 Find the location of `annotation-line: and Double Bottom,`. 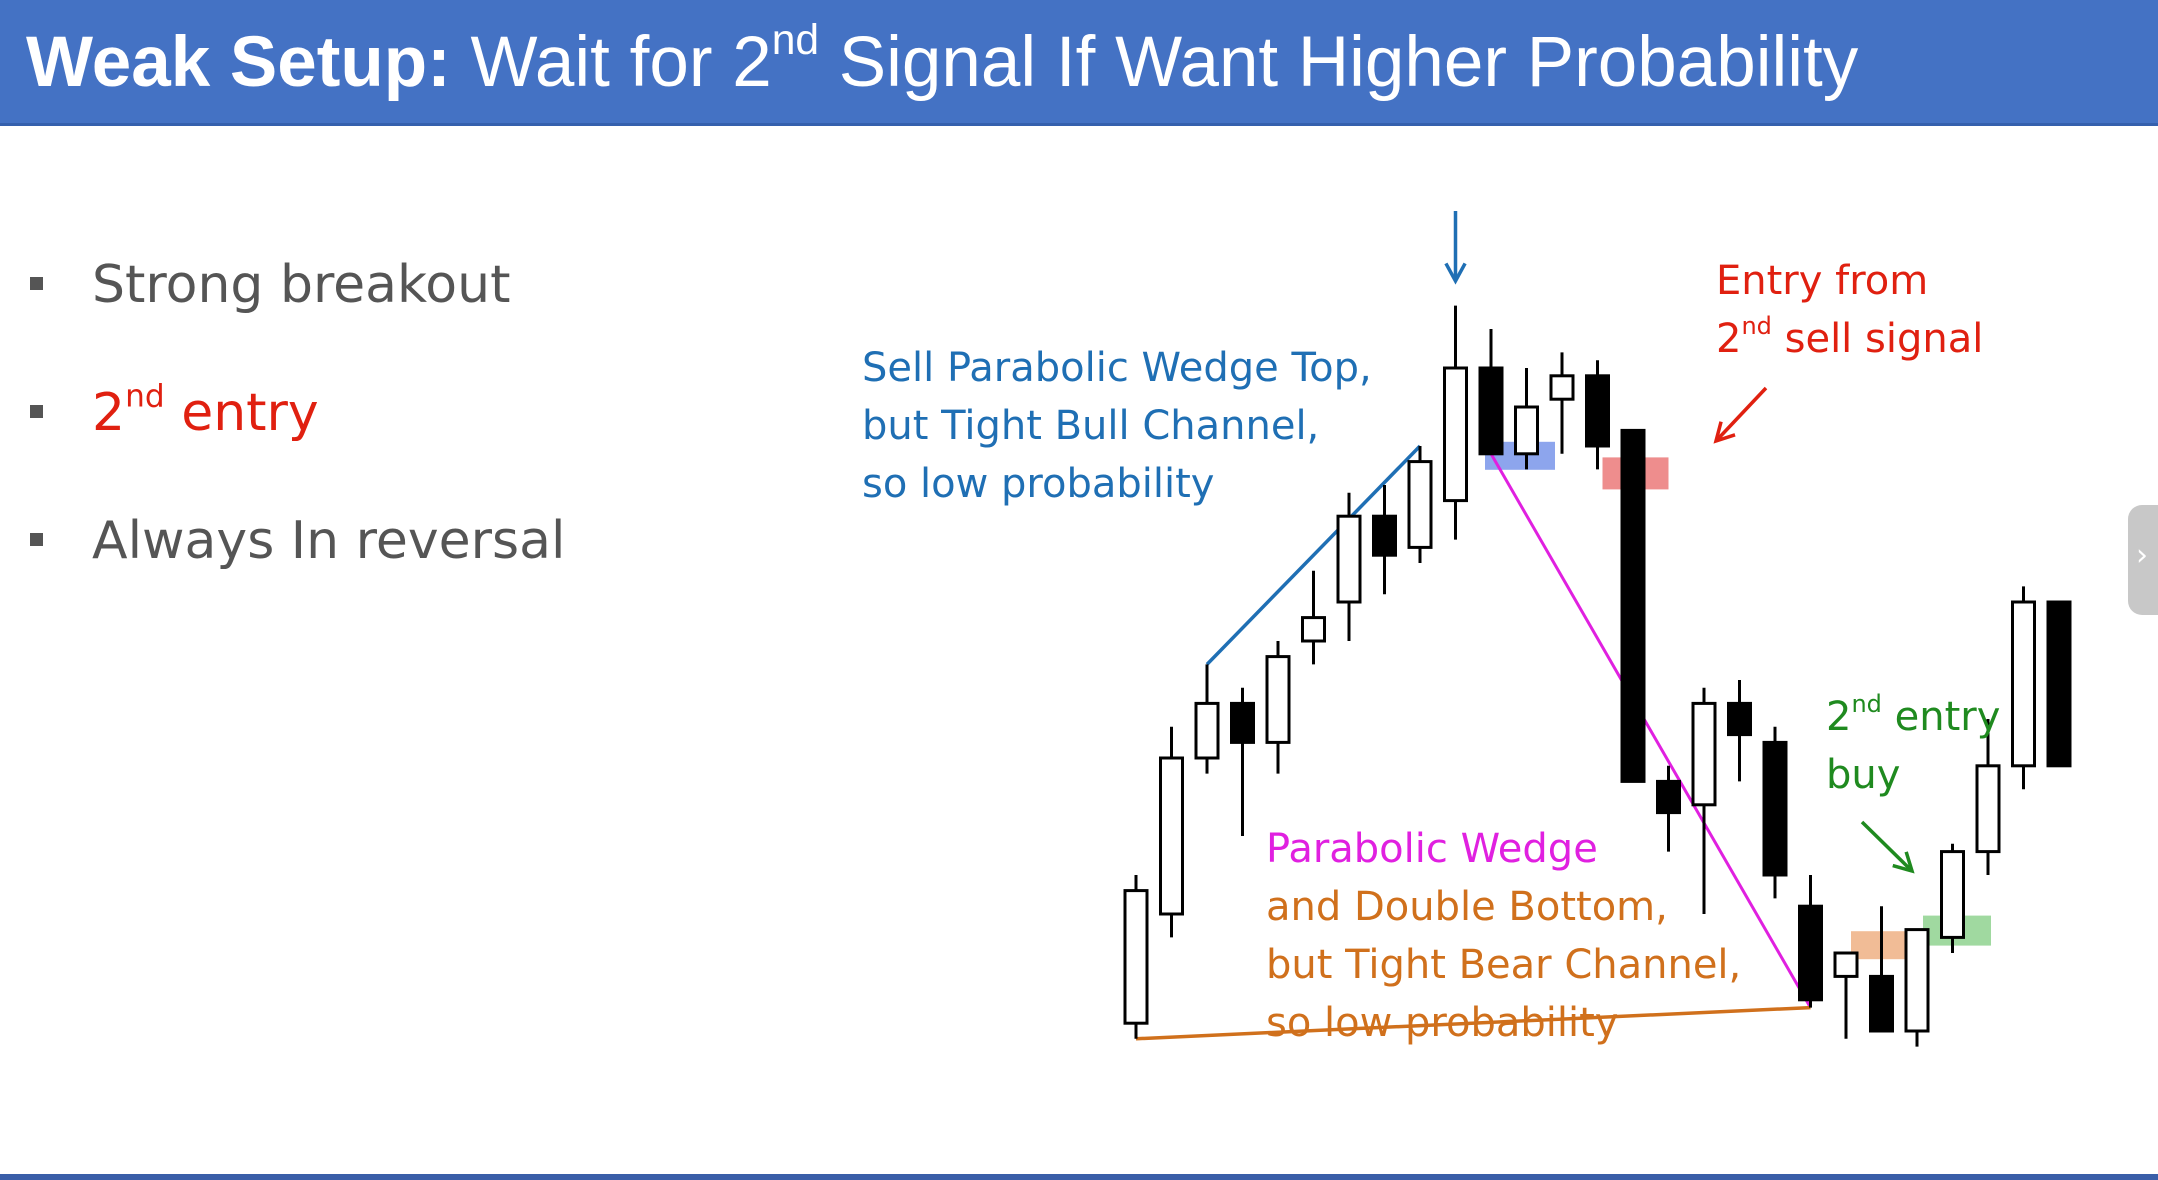

annotation-line: and Double Bottom, is located at coordinates (1467, 907).